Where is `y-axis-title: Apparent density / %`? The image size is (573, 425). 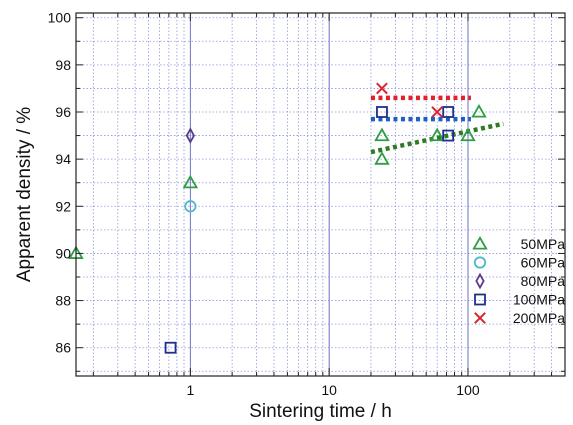
y-axis-title: Apparent density / % is located at coordinates (24, 194).